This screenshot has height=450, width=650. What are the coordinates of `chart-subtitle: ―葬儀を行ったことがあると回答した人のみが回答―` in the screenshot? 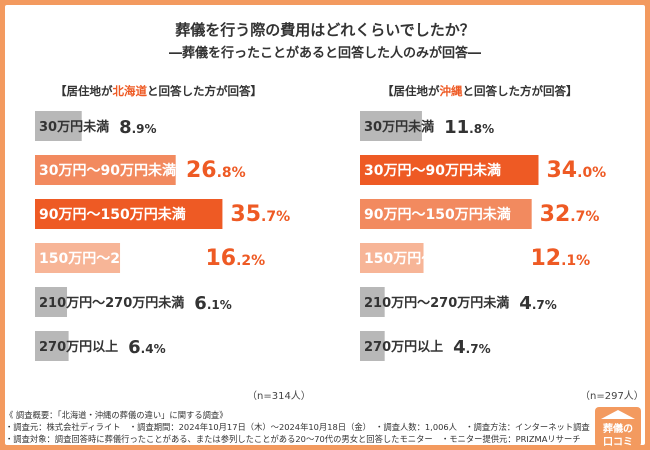 It's located at (324, 53).